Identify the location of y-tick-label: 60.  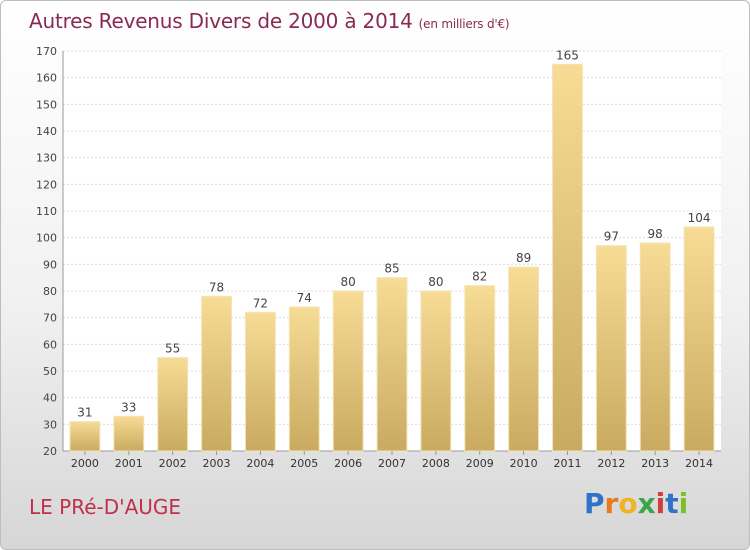
(50, 344).